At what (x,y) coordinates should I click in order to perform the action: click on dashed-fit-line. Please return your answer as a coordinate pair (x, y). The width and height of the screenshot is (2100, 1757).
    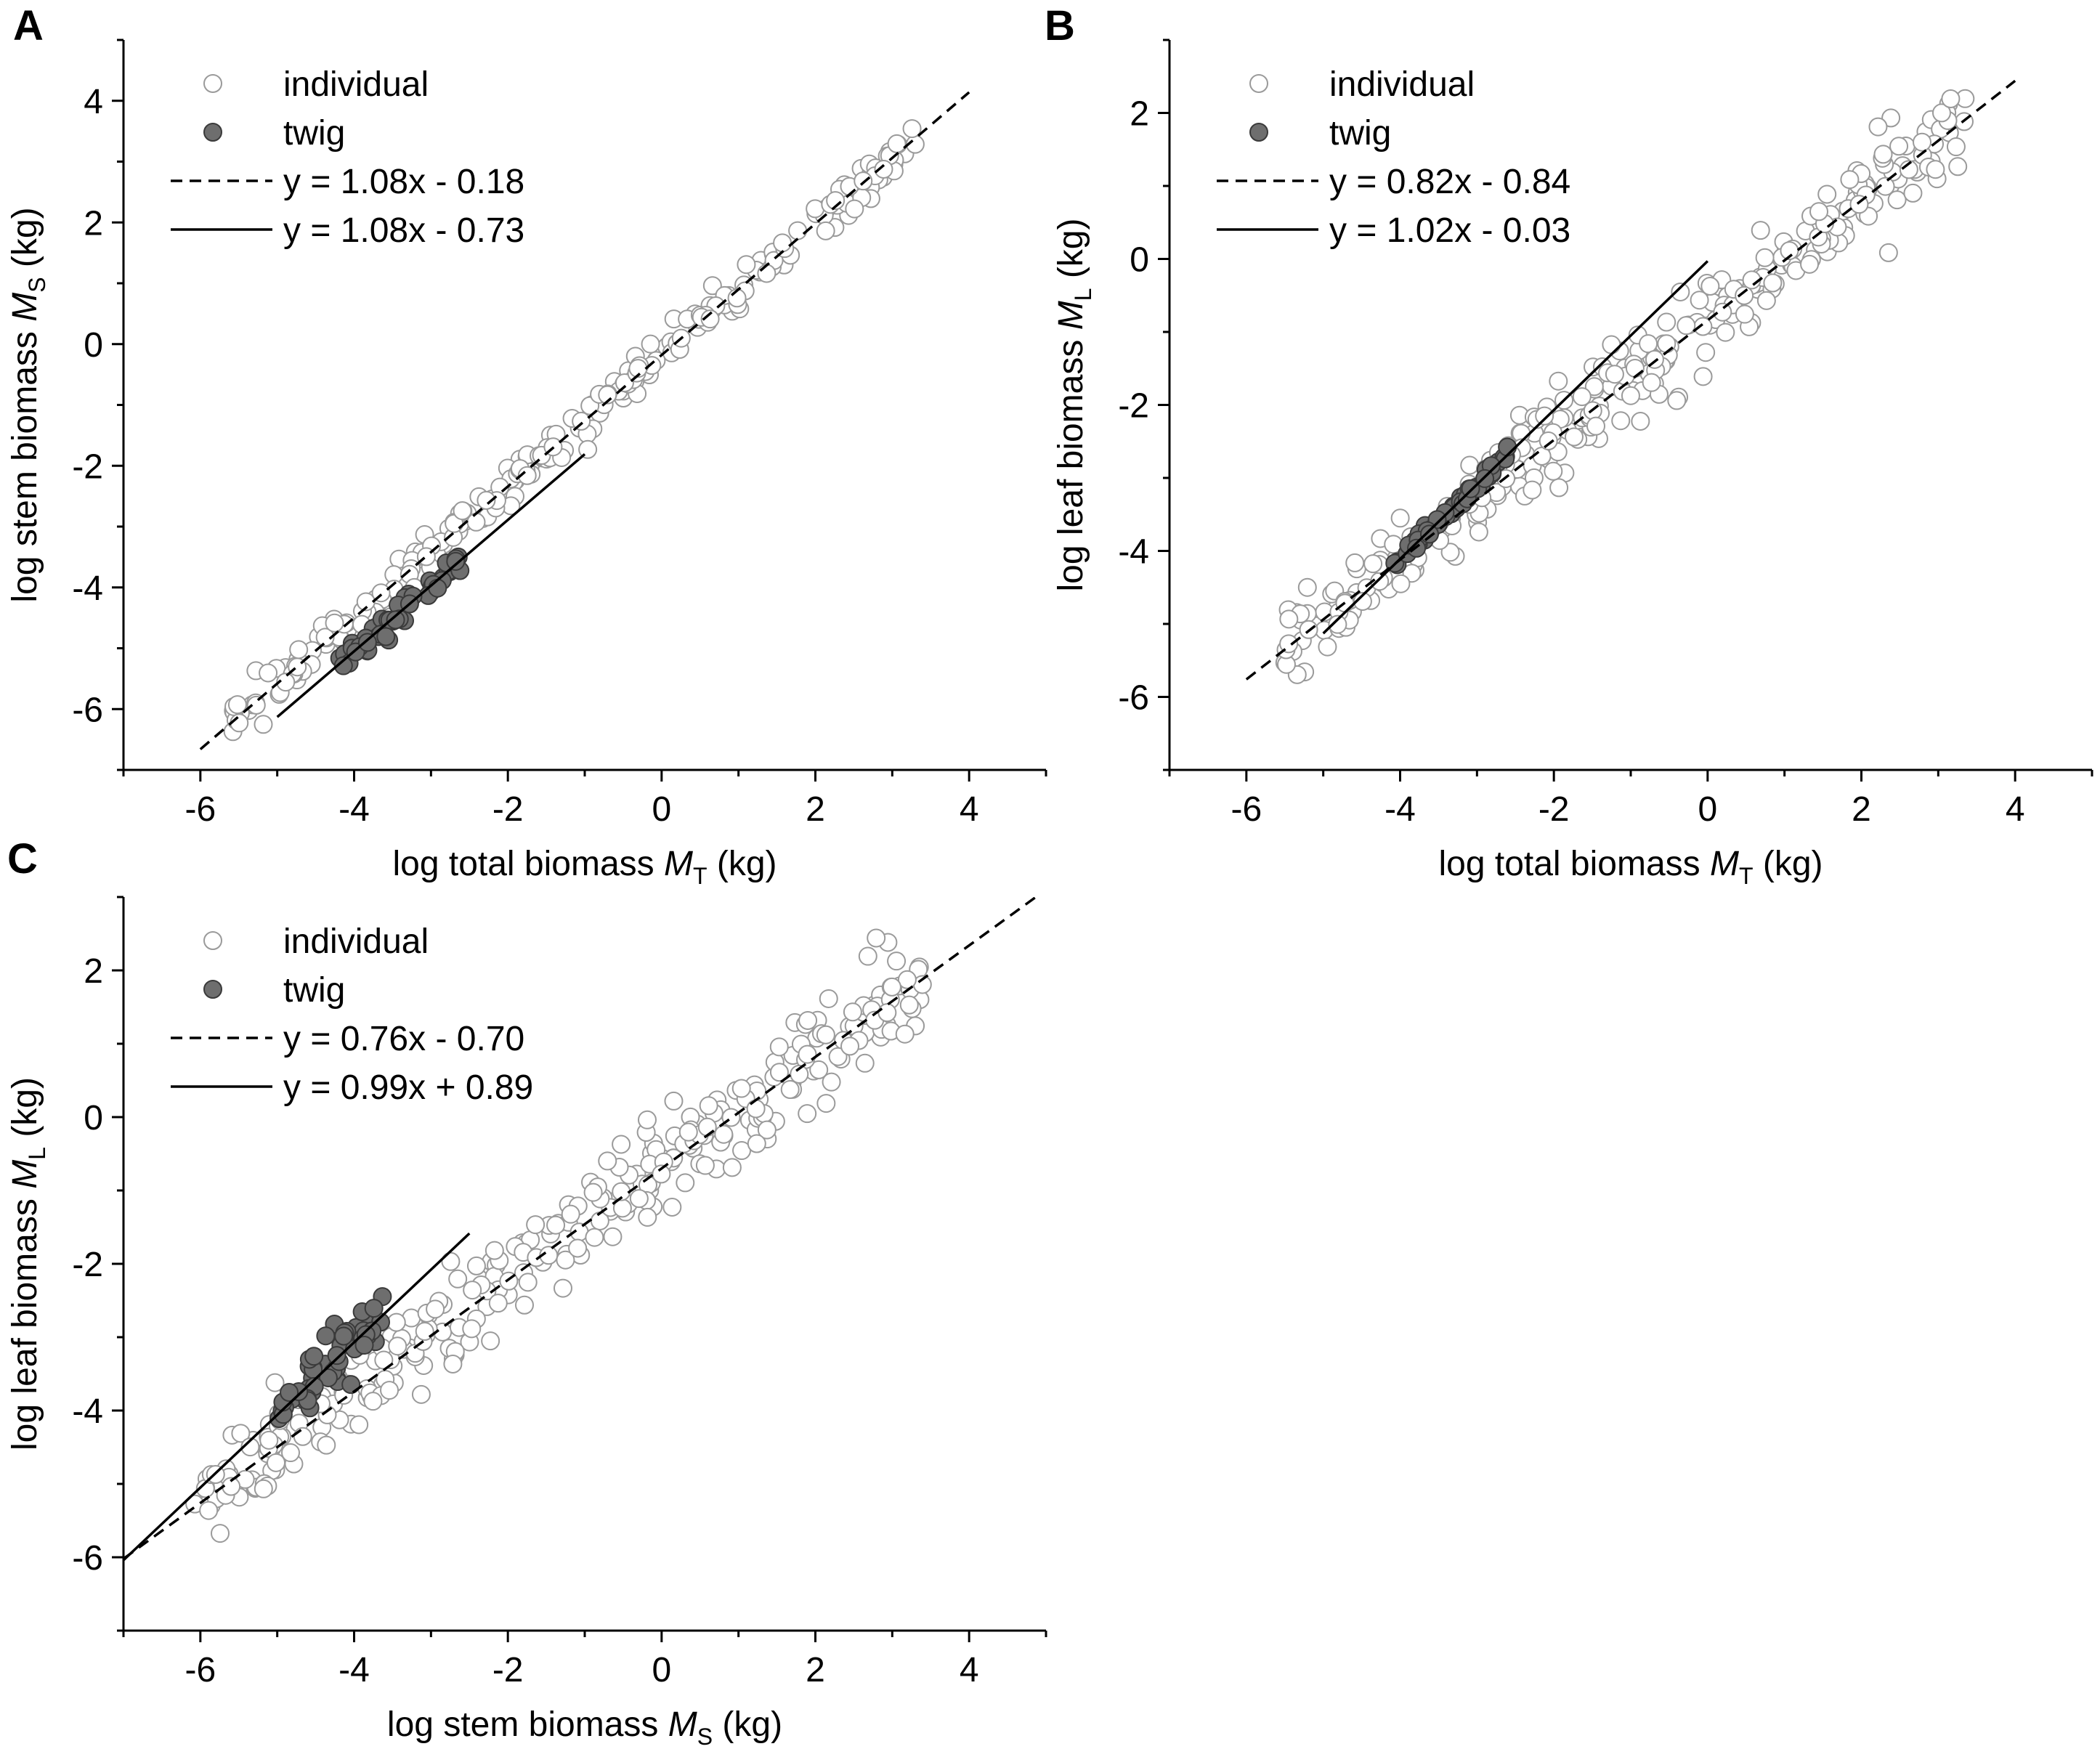
    Looking at the image, I should click on (1631, 380).